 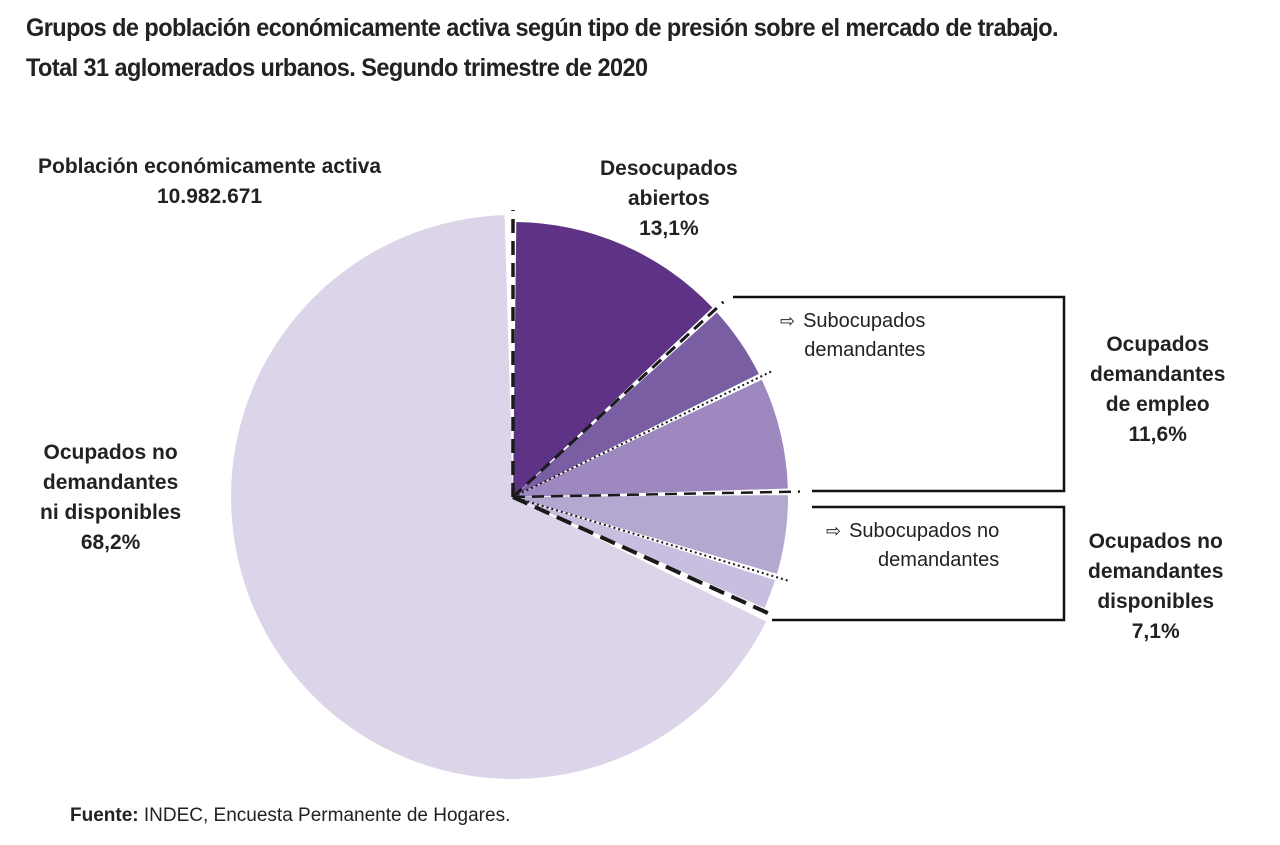 What do you see at coordinates (912, 546) in the screenshot?
I see `label-subocupados-no-demandantes: ⇨ Subocupados no demandantes` at bounding box center [912, 546].